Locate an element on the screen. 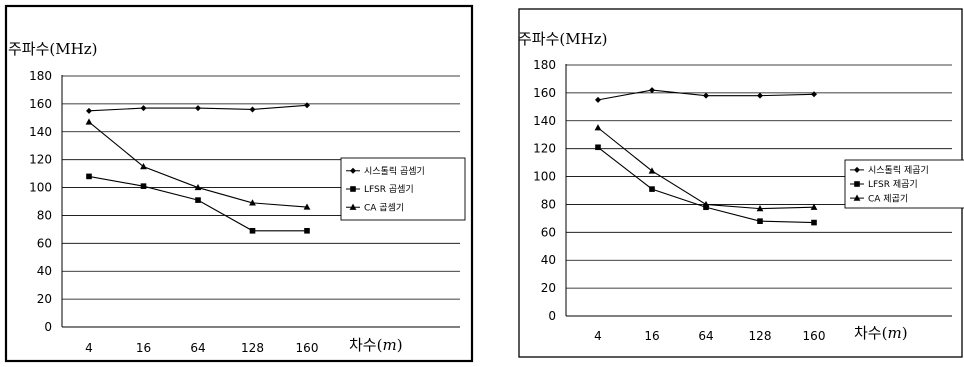  legend: 시스톨릭 곱셈기 LFSR 곱셈기 CA 곱셈기 is located at coordinates (403, 189).